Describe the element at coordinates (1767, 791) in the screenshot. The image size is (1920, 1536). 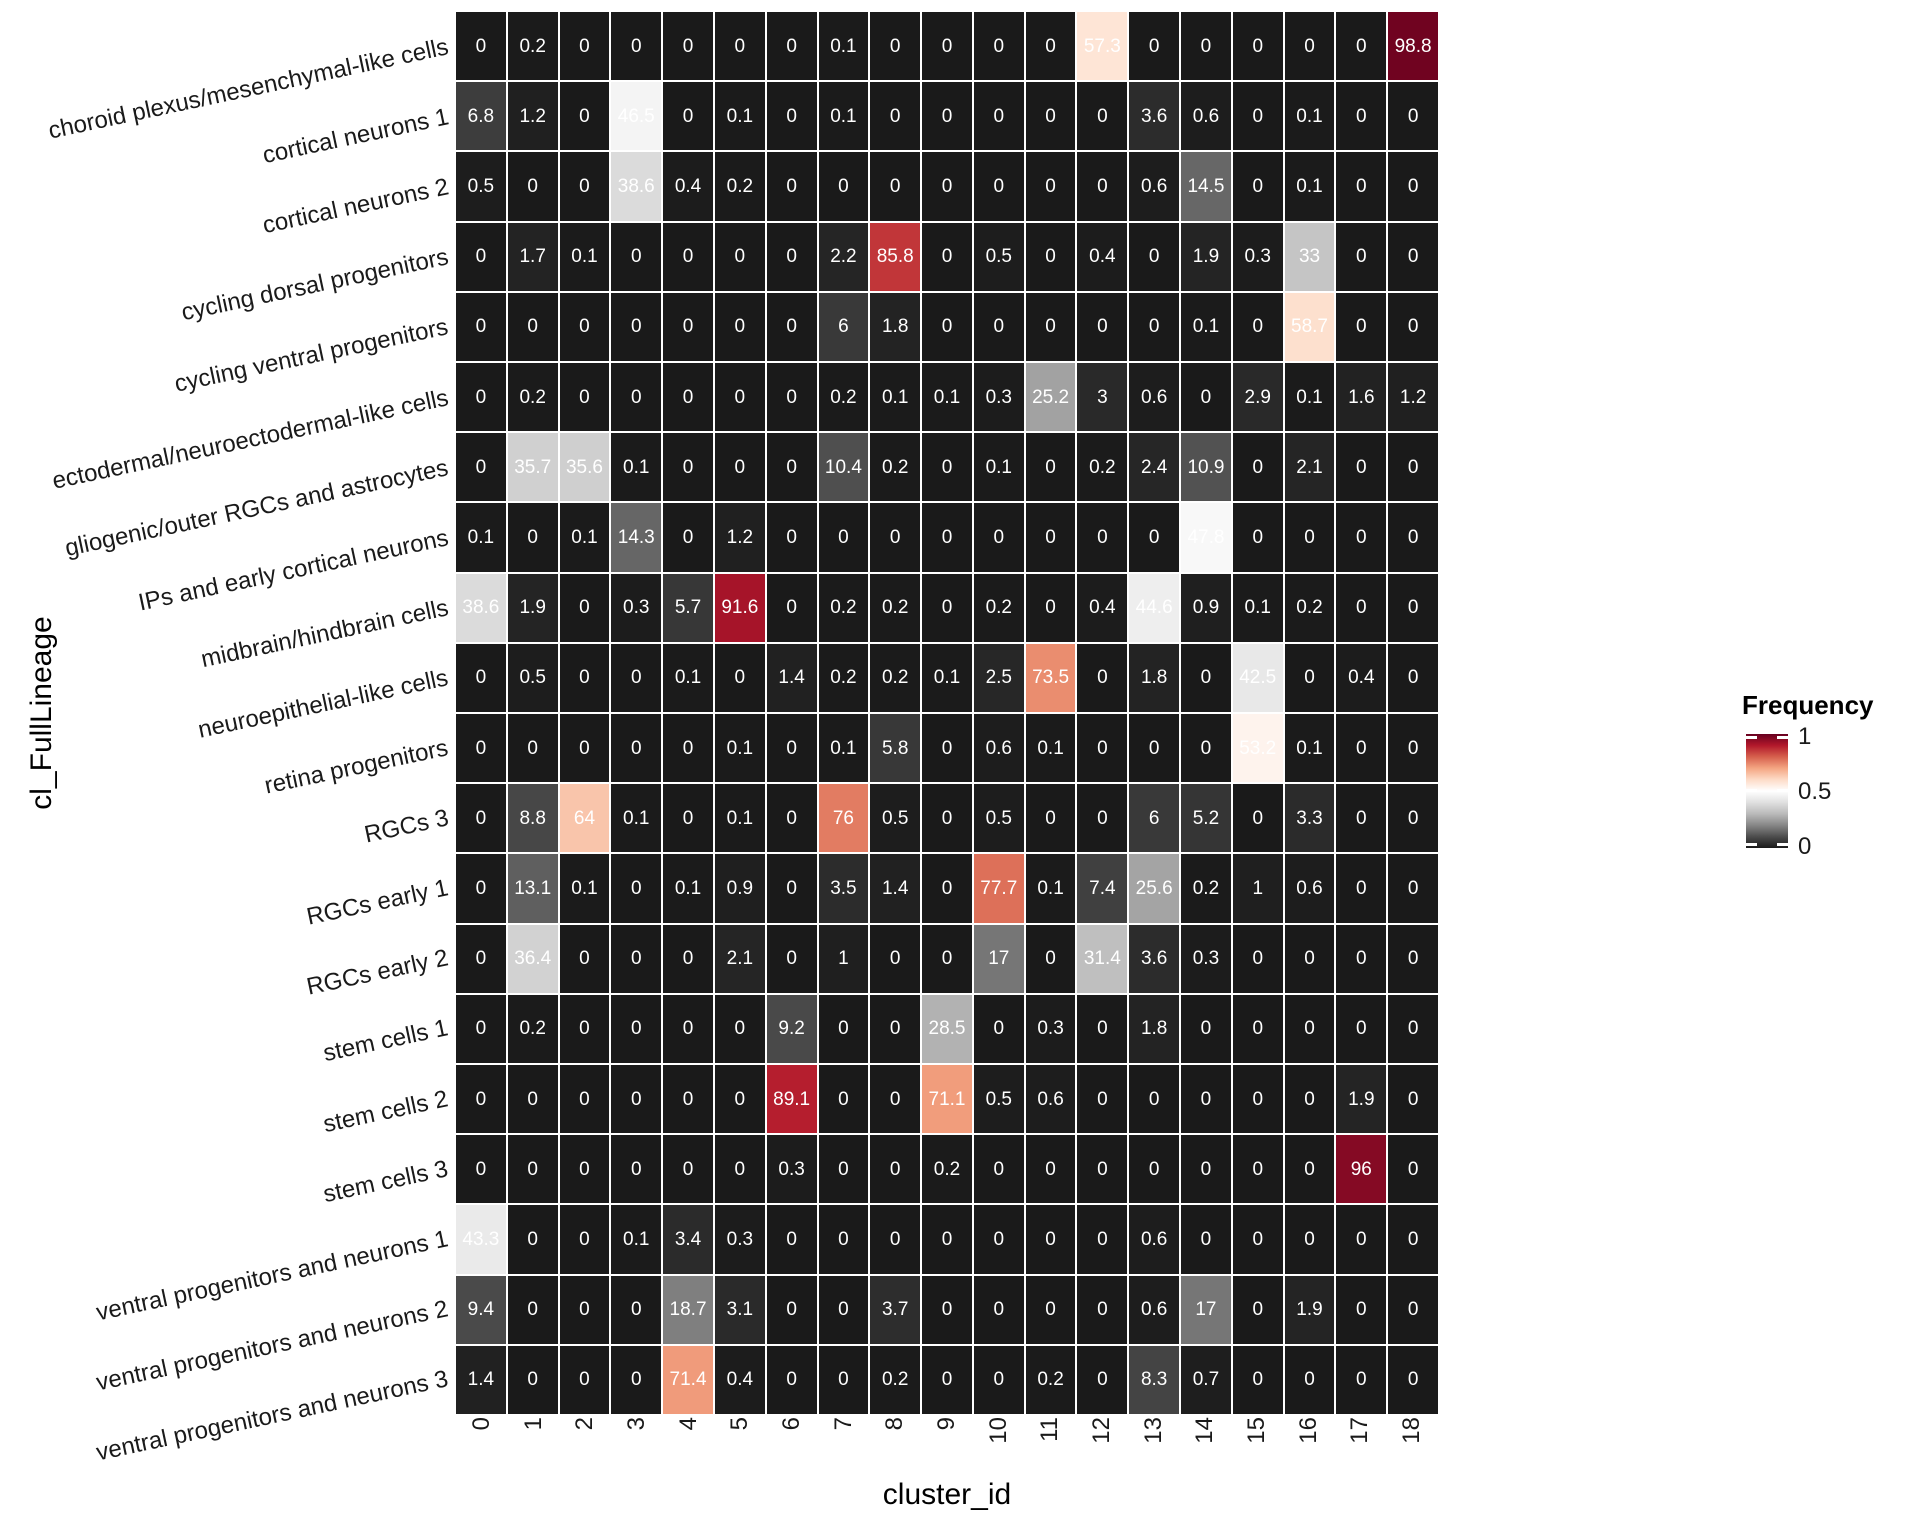
I see `legend-colorbar` at that location.